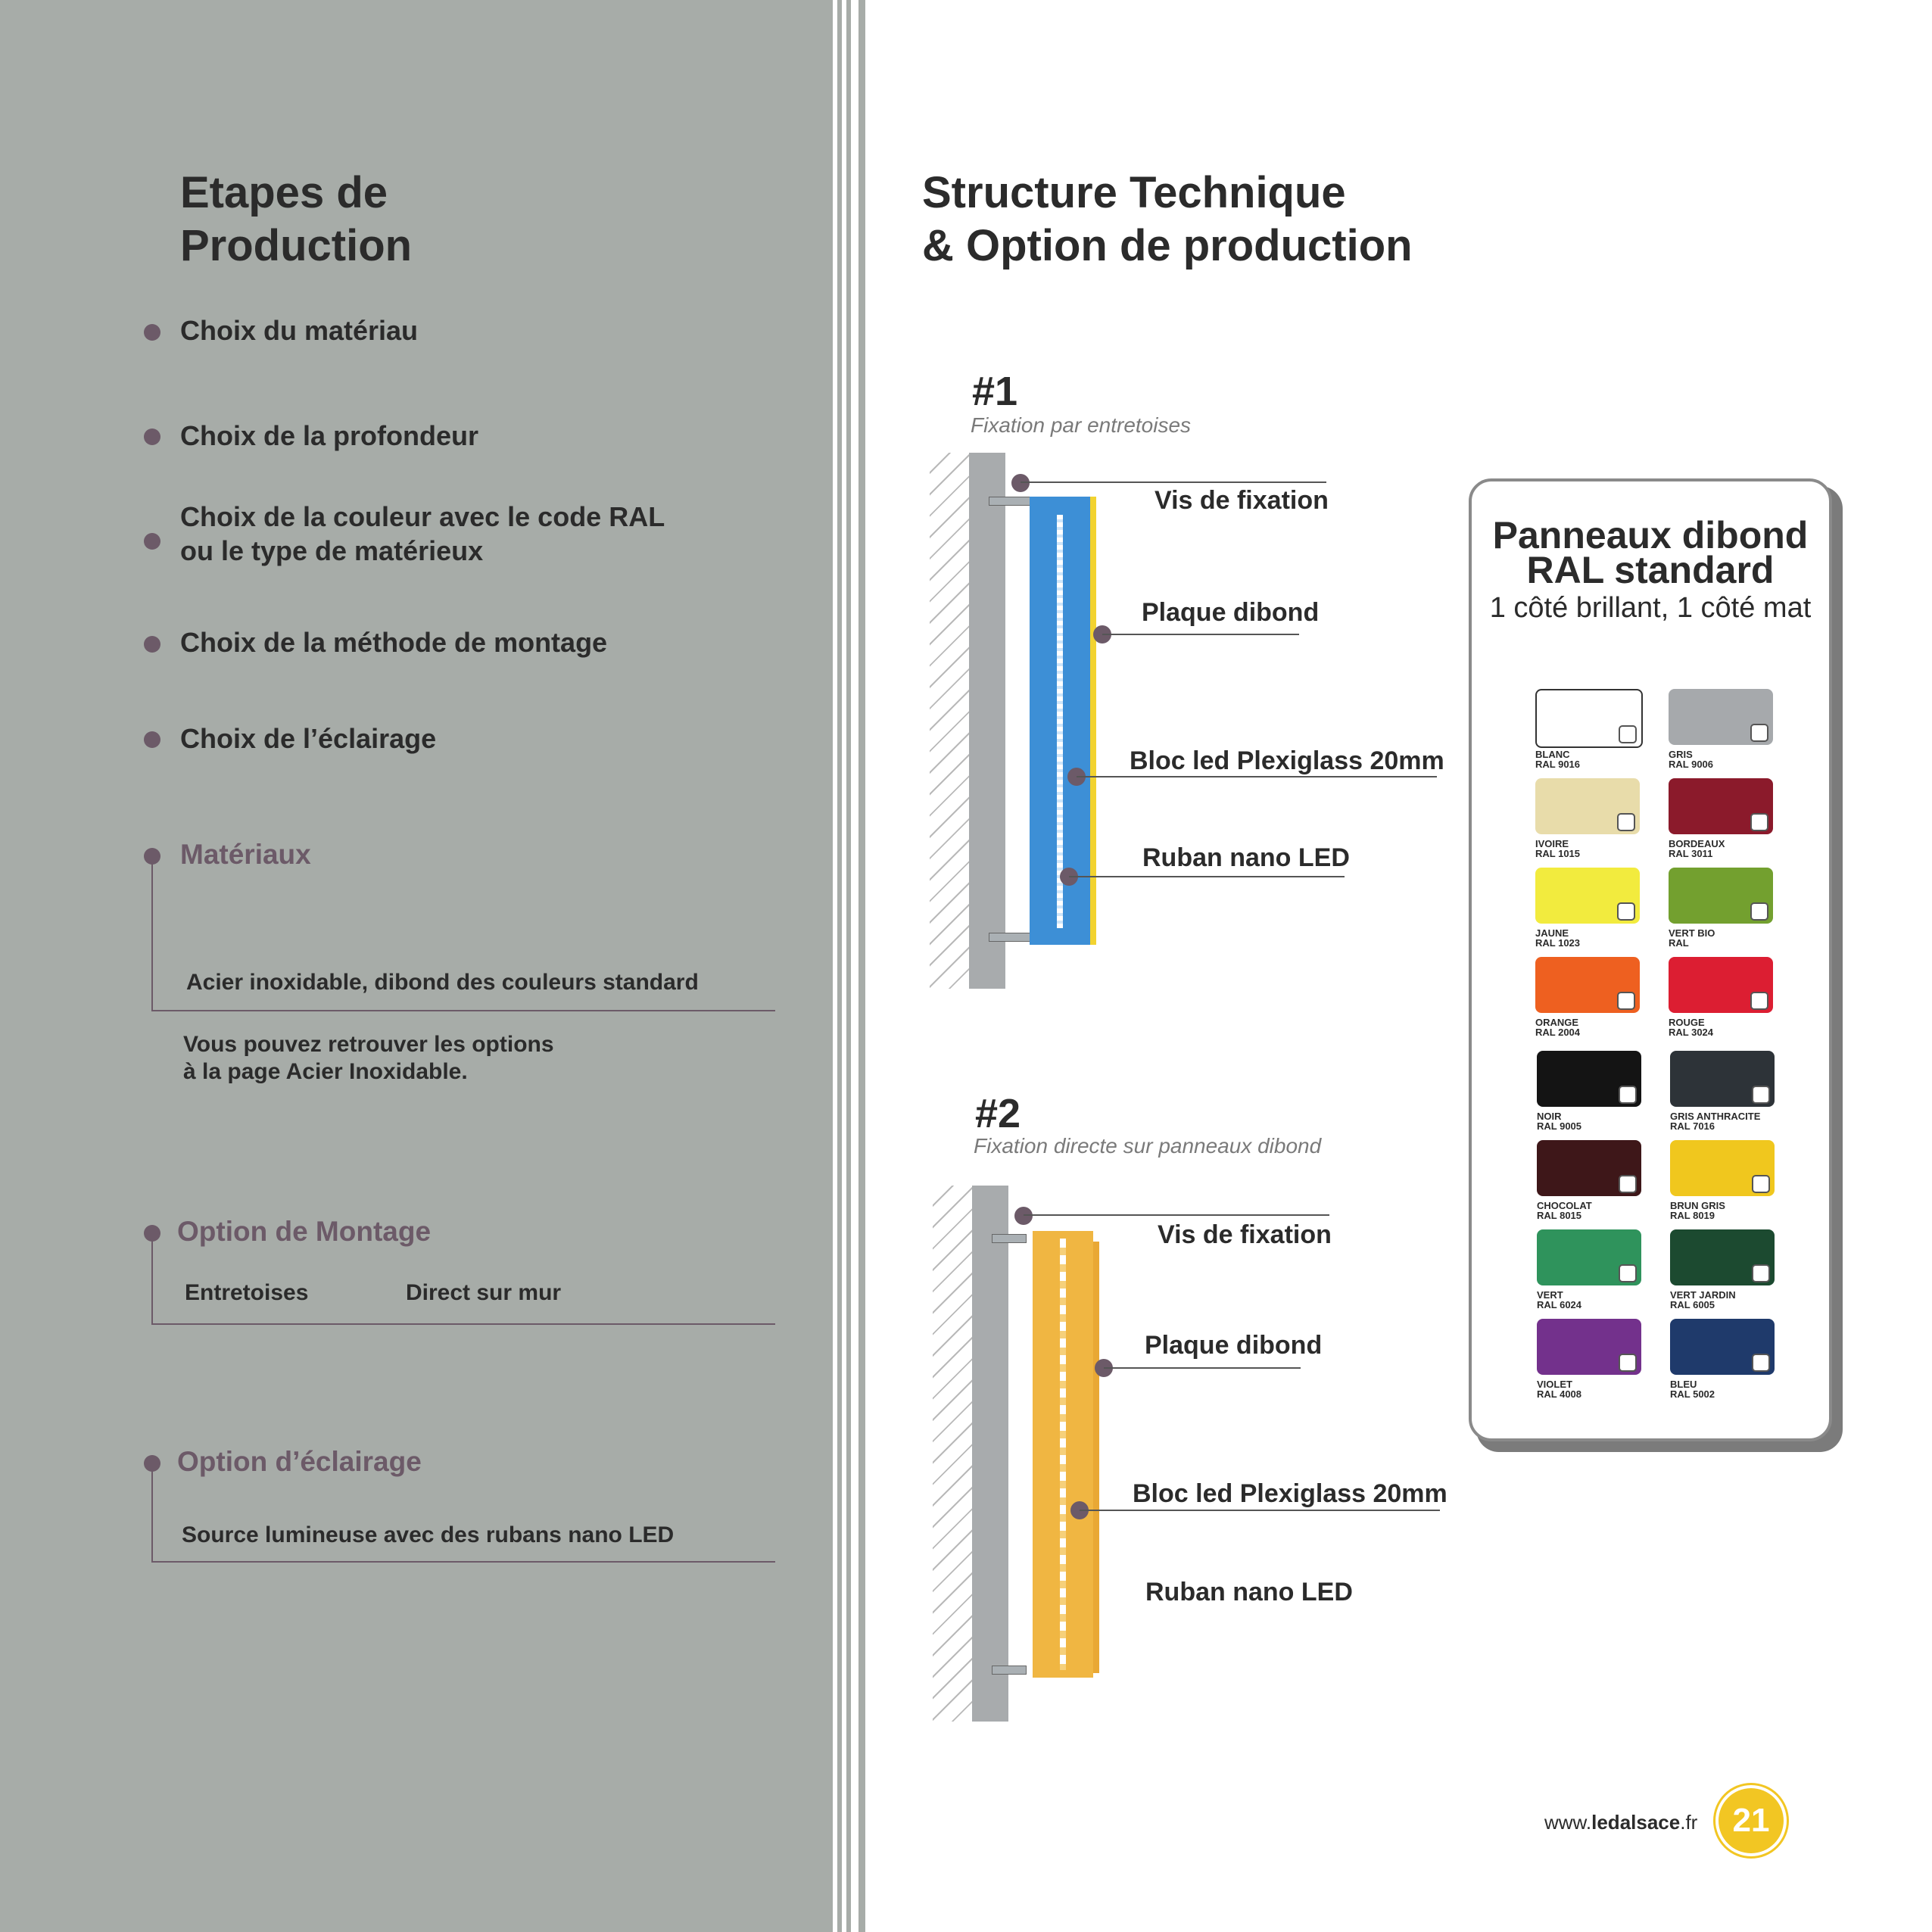  I want to click on footer-url: www.ledalsace.fr, so click(1620, 1822).